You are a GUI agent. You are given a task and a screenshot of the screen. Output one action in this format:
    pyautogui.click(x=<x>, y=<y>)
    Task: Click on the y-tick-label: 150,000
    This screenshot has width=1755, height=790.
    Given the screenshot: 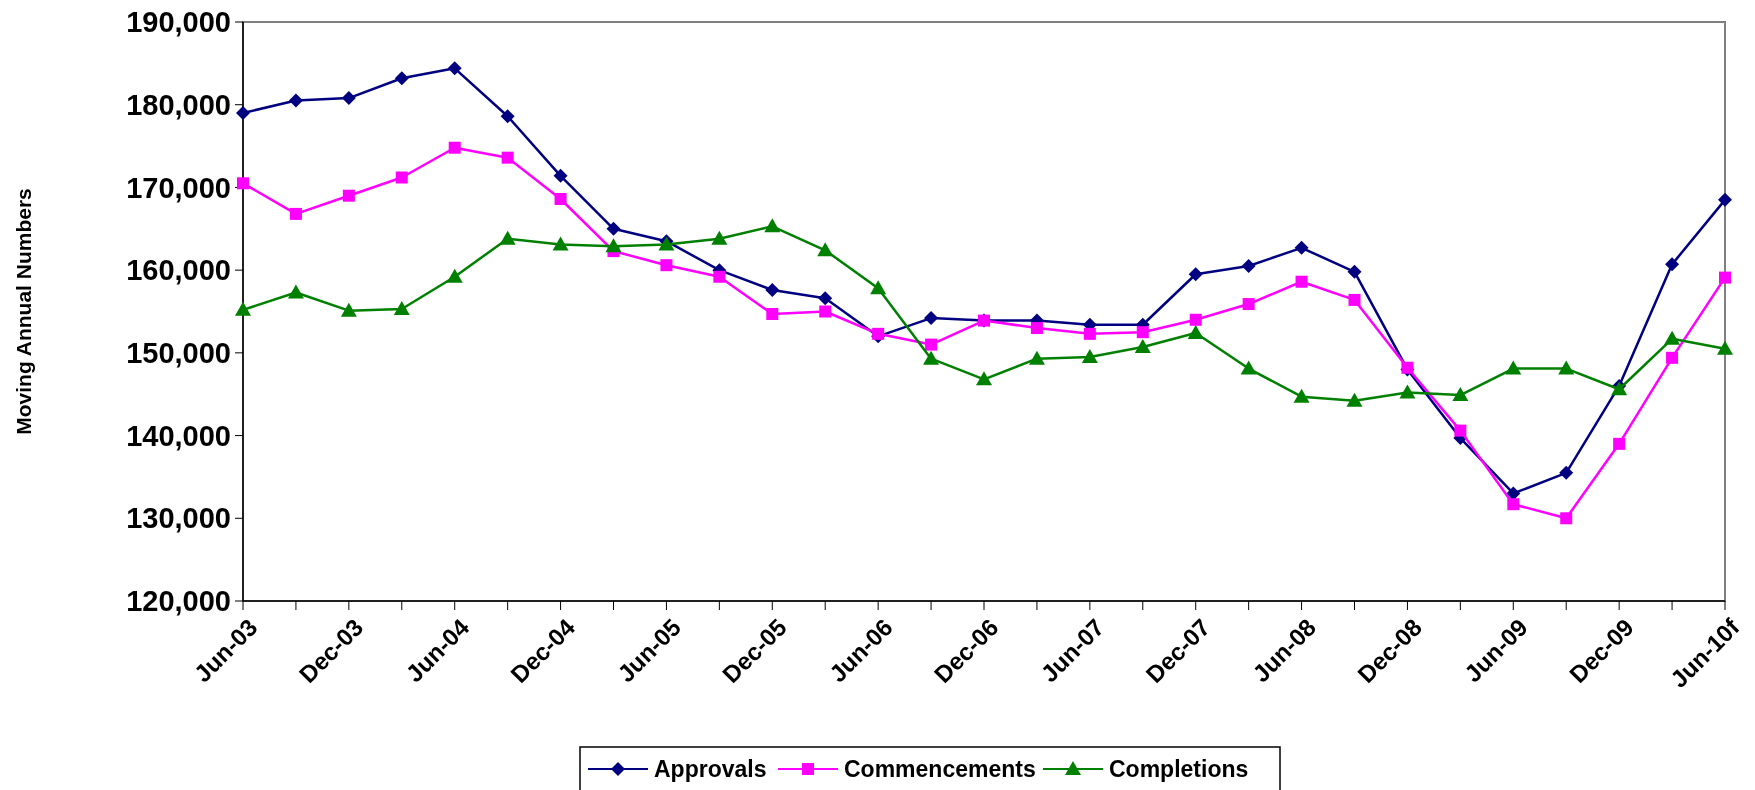 What is the action you would take?
    pyautogui.click(x=178, y=353)
    